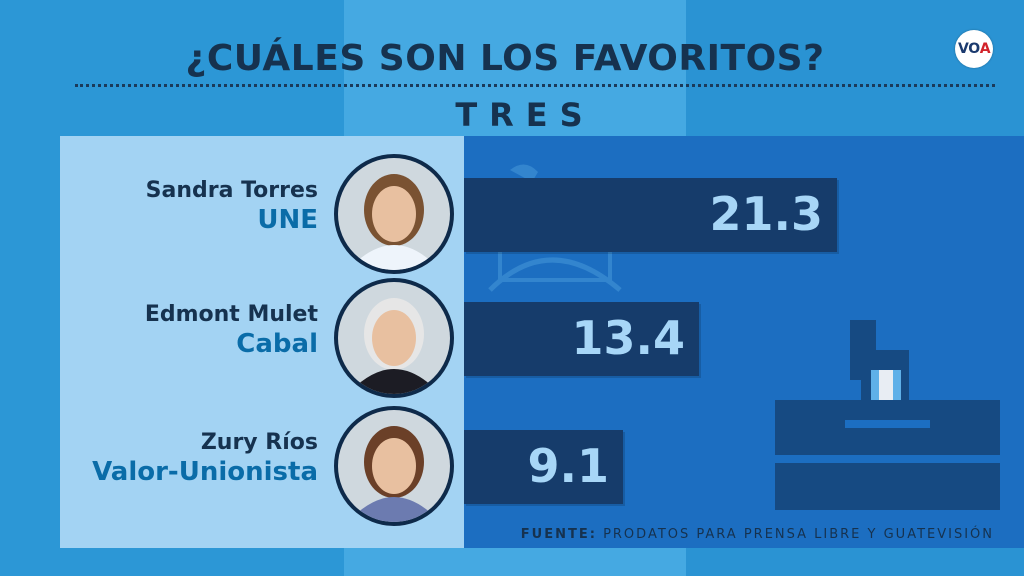 The image size is (1024, 576). I want to click on chart-title: ¿CUÁLES SON LOS FAVORITOS?, so click(505, 58).